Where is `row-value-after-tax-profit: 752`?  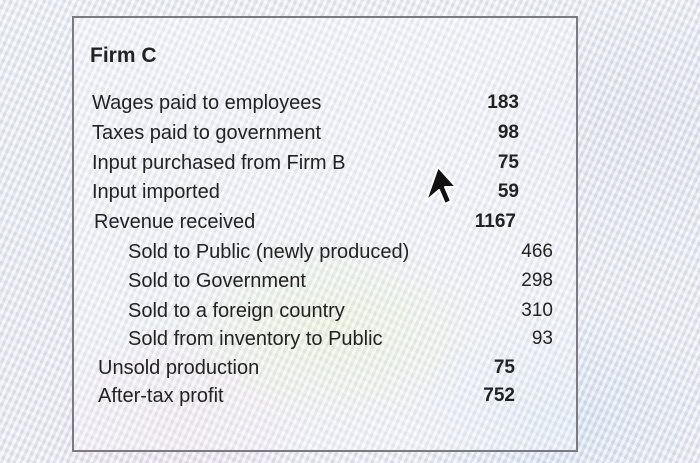
row-value-after-tax-profit: 752 is located at coordinates (499, 395).